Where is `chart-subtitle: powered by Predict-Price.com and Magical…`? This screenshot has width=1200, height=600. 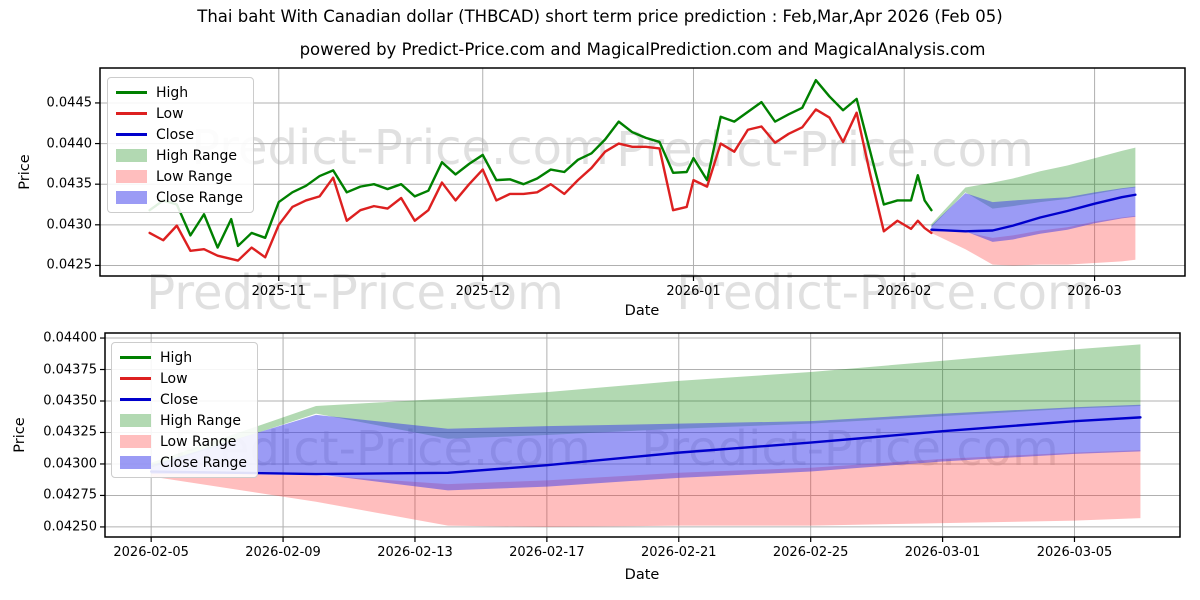 chart-subtitle: powered by Predict-Price.com and Magical… is located at coordinates (642, 49).